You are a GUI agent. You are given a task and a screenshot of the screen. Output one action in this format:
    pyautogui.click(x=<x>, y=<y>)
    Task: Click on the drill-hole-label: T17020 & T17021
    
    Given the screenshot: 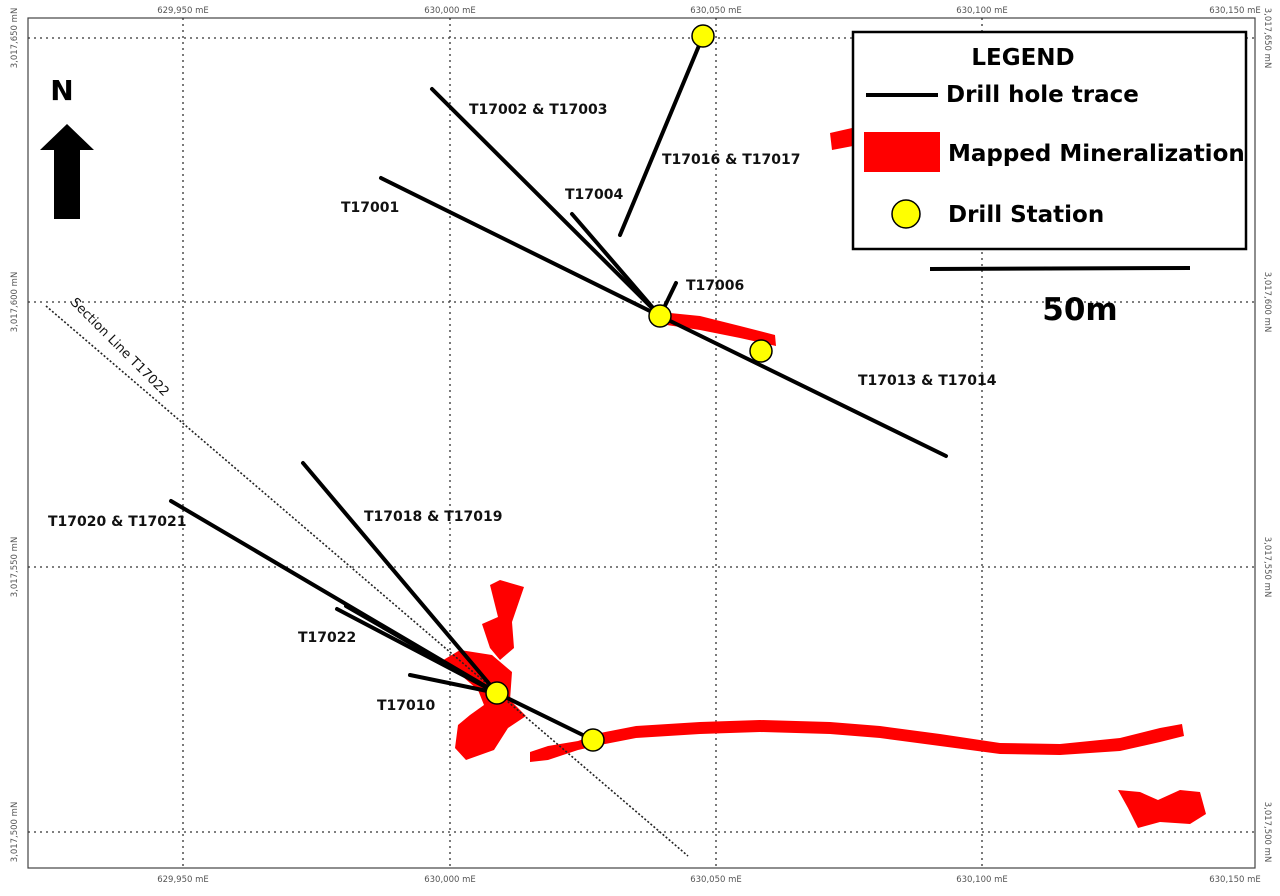 What is the action you would take?
    pyautogui.click(x=117, y=522)
    